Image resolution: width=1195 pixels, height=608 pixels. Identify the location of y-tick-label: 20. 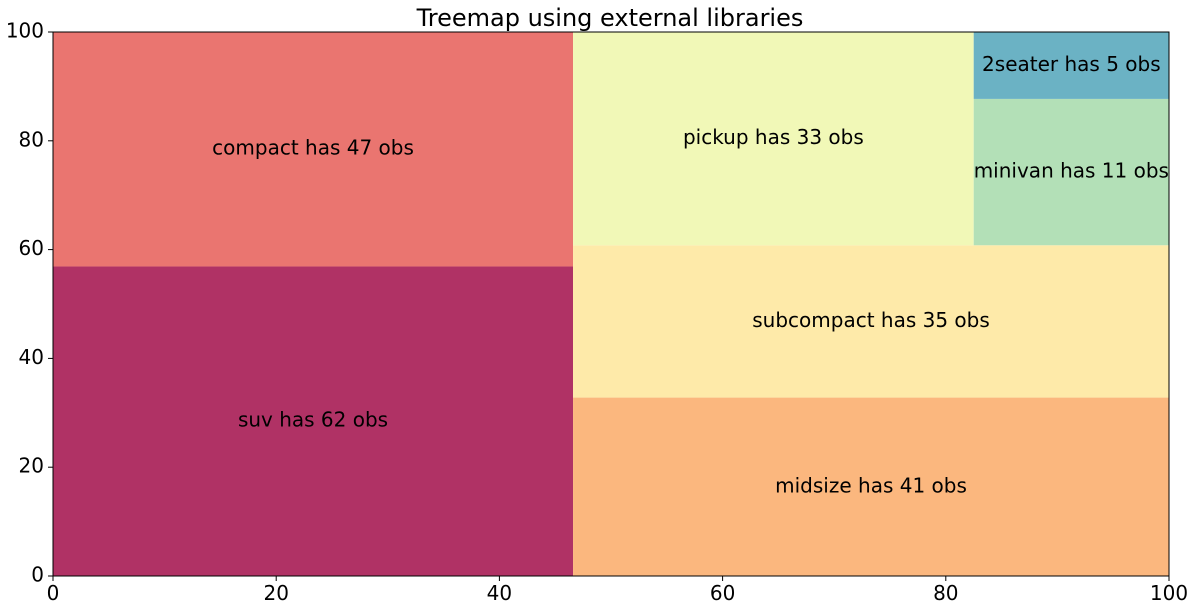
(31, 466).